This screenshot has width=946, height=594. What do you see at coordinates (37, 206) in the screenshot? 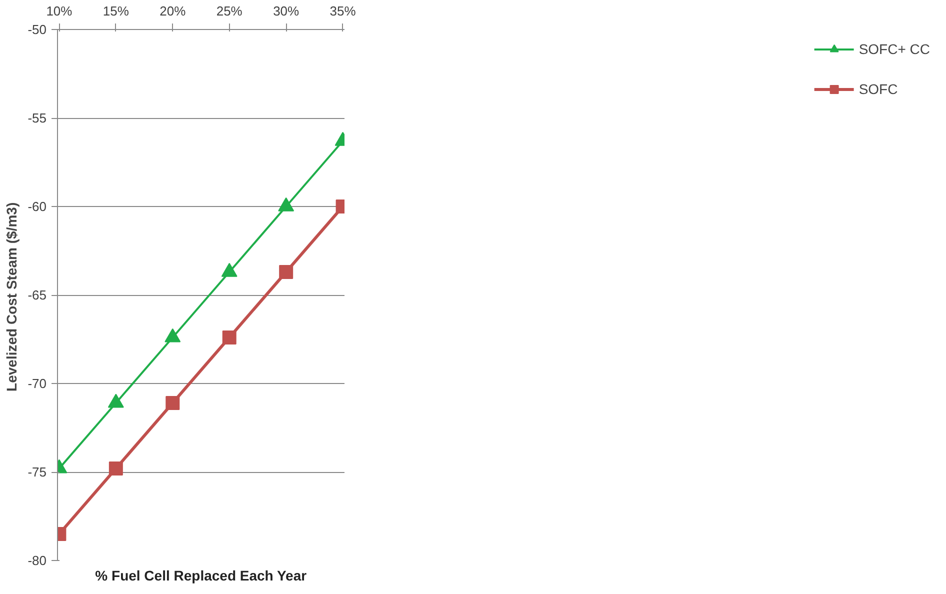
I see `y-tick-label: -60` at bounding box center [37, 206].